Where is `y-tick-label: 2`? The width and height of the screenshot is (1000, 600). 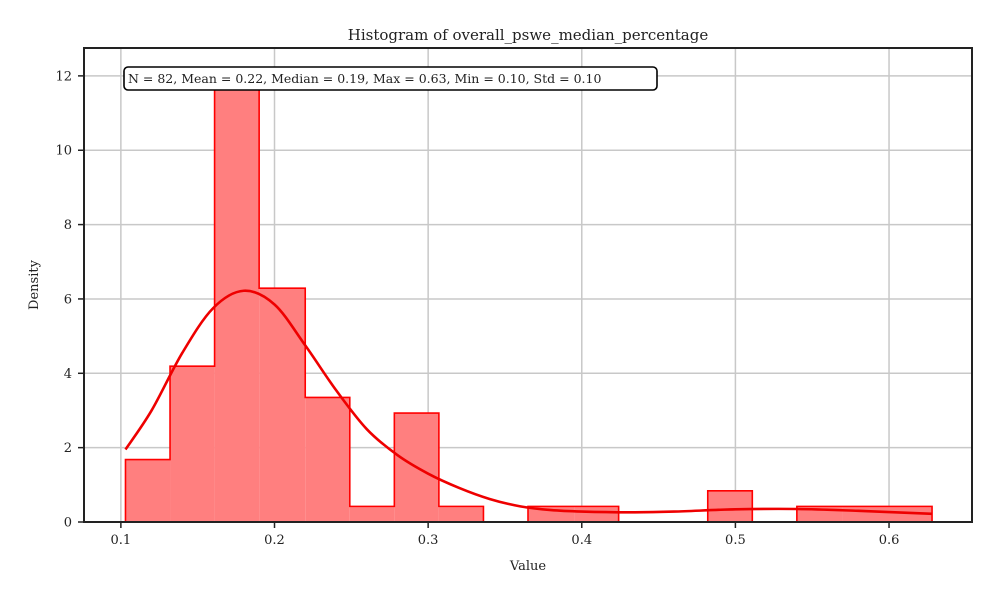
y-tick-label: 2 is located at coordinates (68, 448).